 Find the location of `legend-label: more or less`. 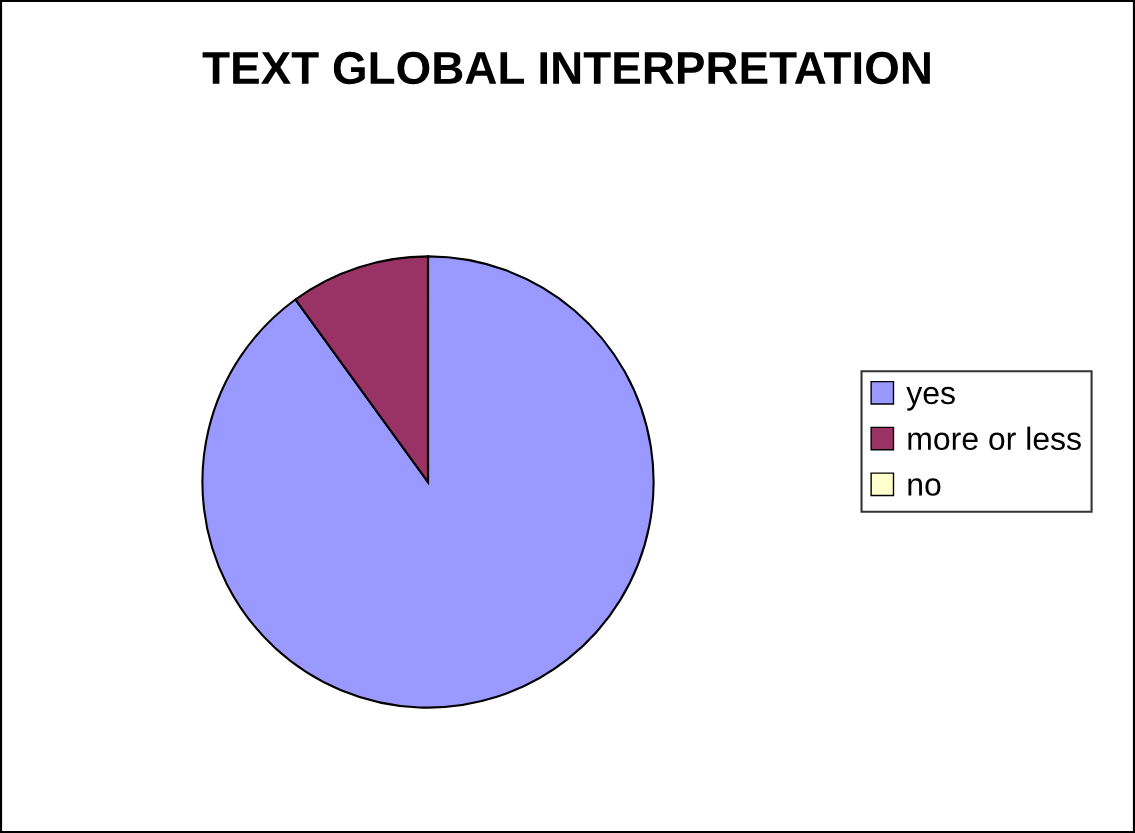

legend-label: more or less is located at coordinates (994, 438).